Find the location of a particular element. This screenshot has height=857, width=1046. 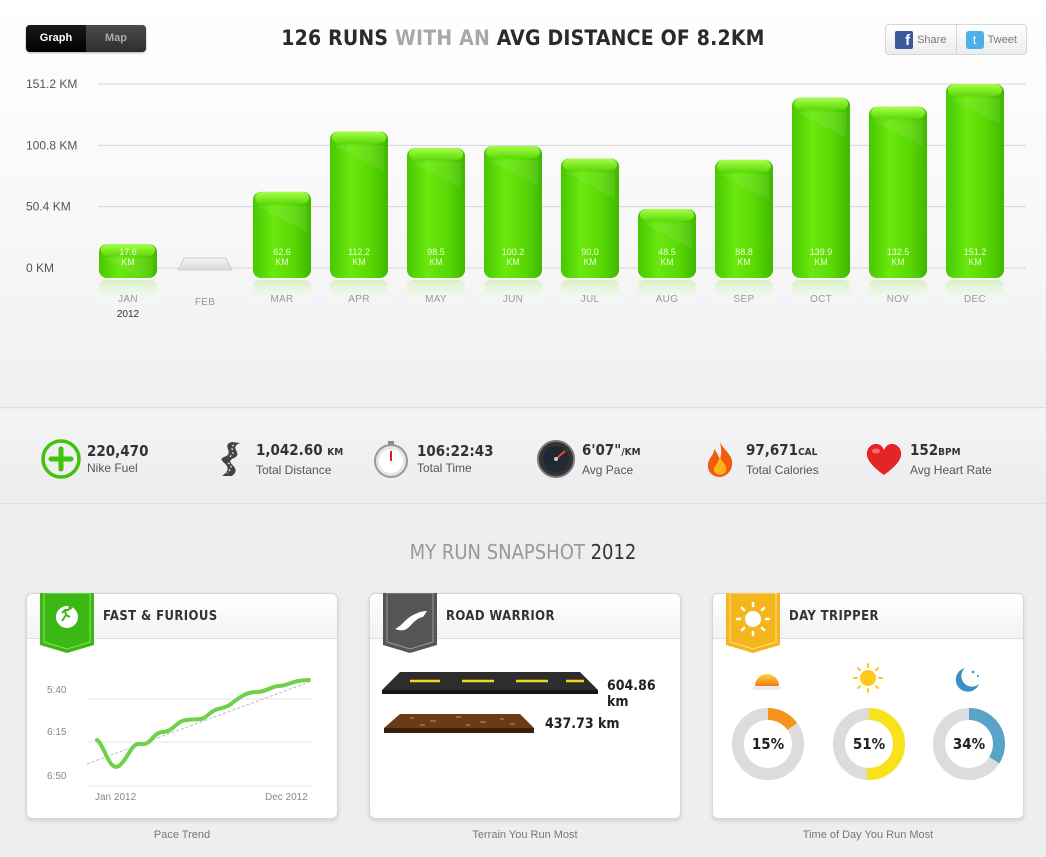

bar-value-label: 62.6 is located at coordinates (282, 252).